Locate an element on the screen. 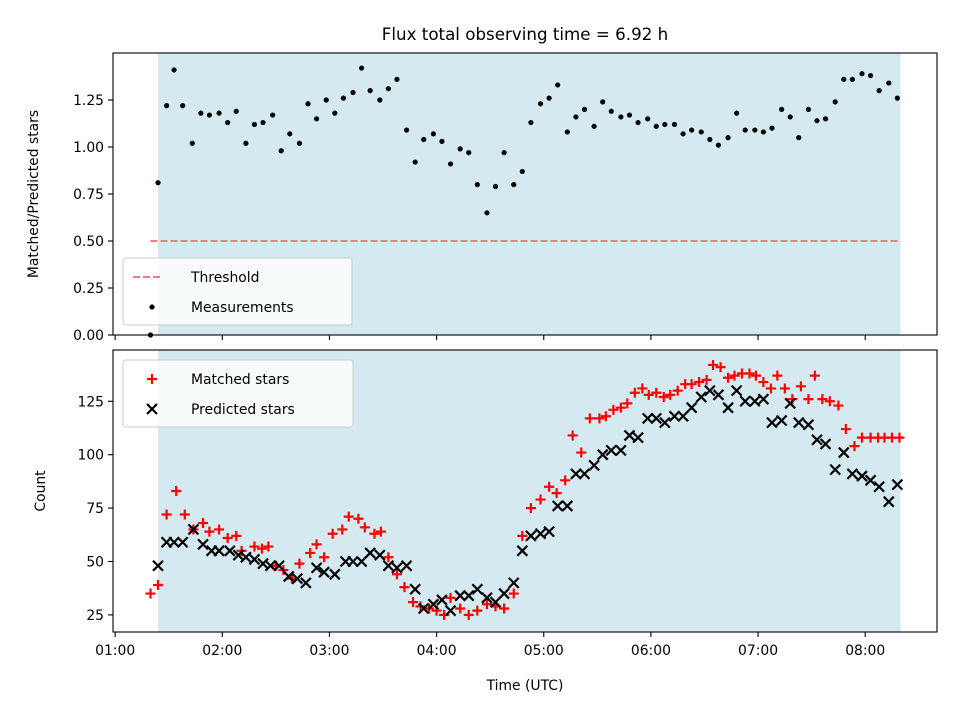 Image resolution: width=960 pixels, height=720 pixels. y-axis-label: Matched/Predicted stars is located at coordinates (34, 194).